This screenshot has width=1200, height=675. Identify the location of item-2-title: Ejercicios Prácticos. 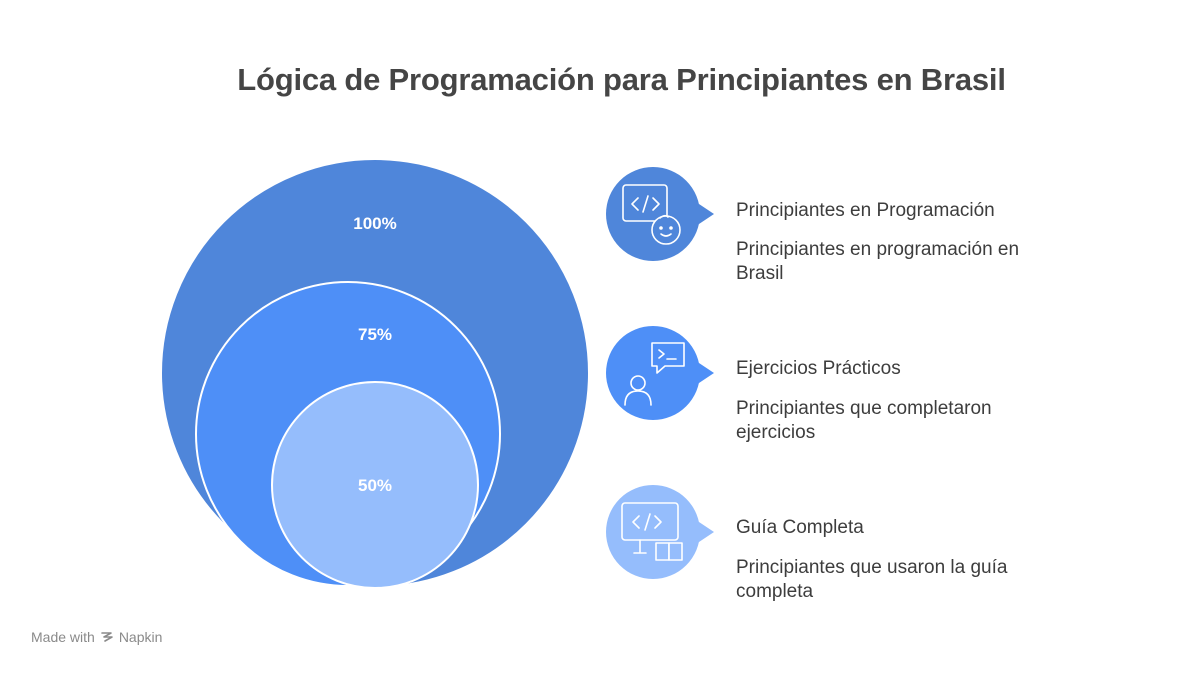
(818, 368).